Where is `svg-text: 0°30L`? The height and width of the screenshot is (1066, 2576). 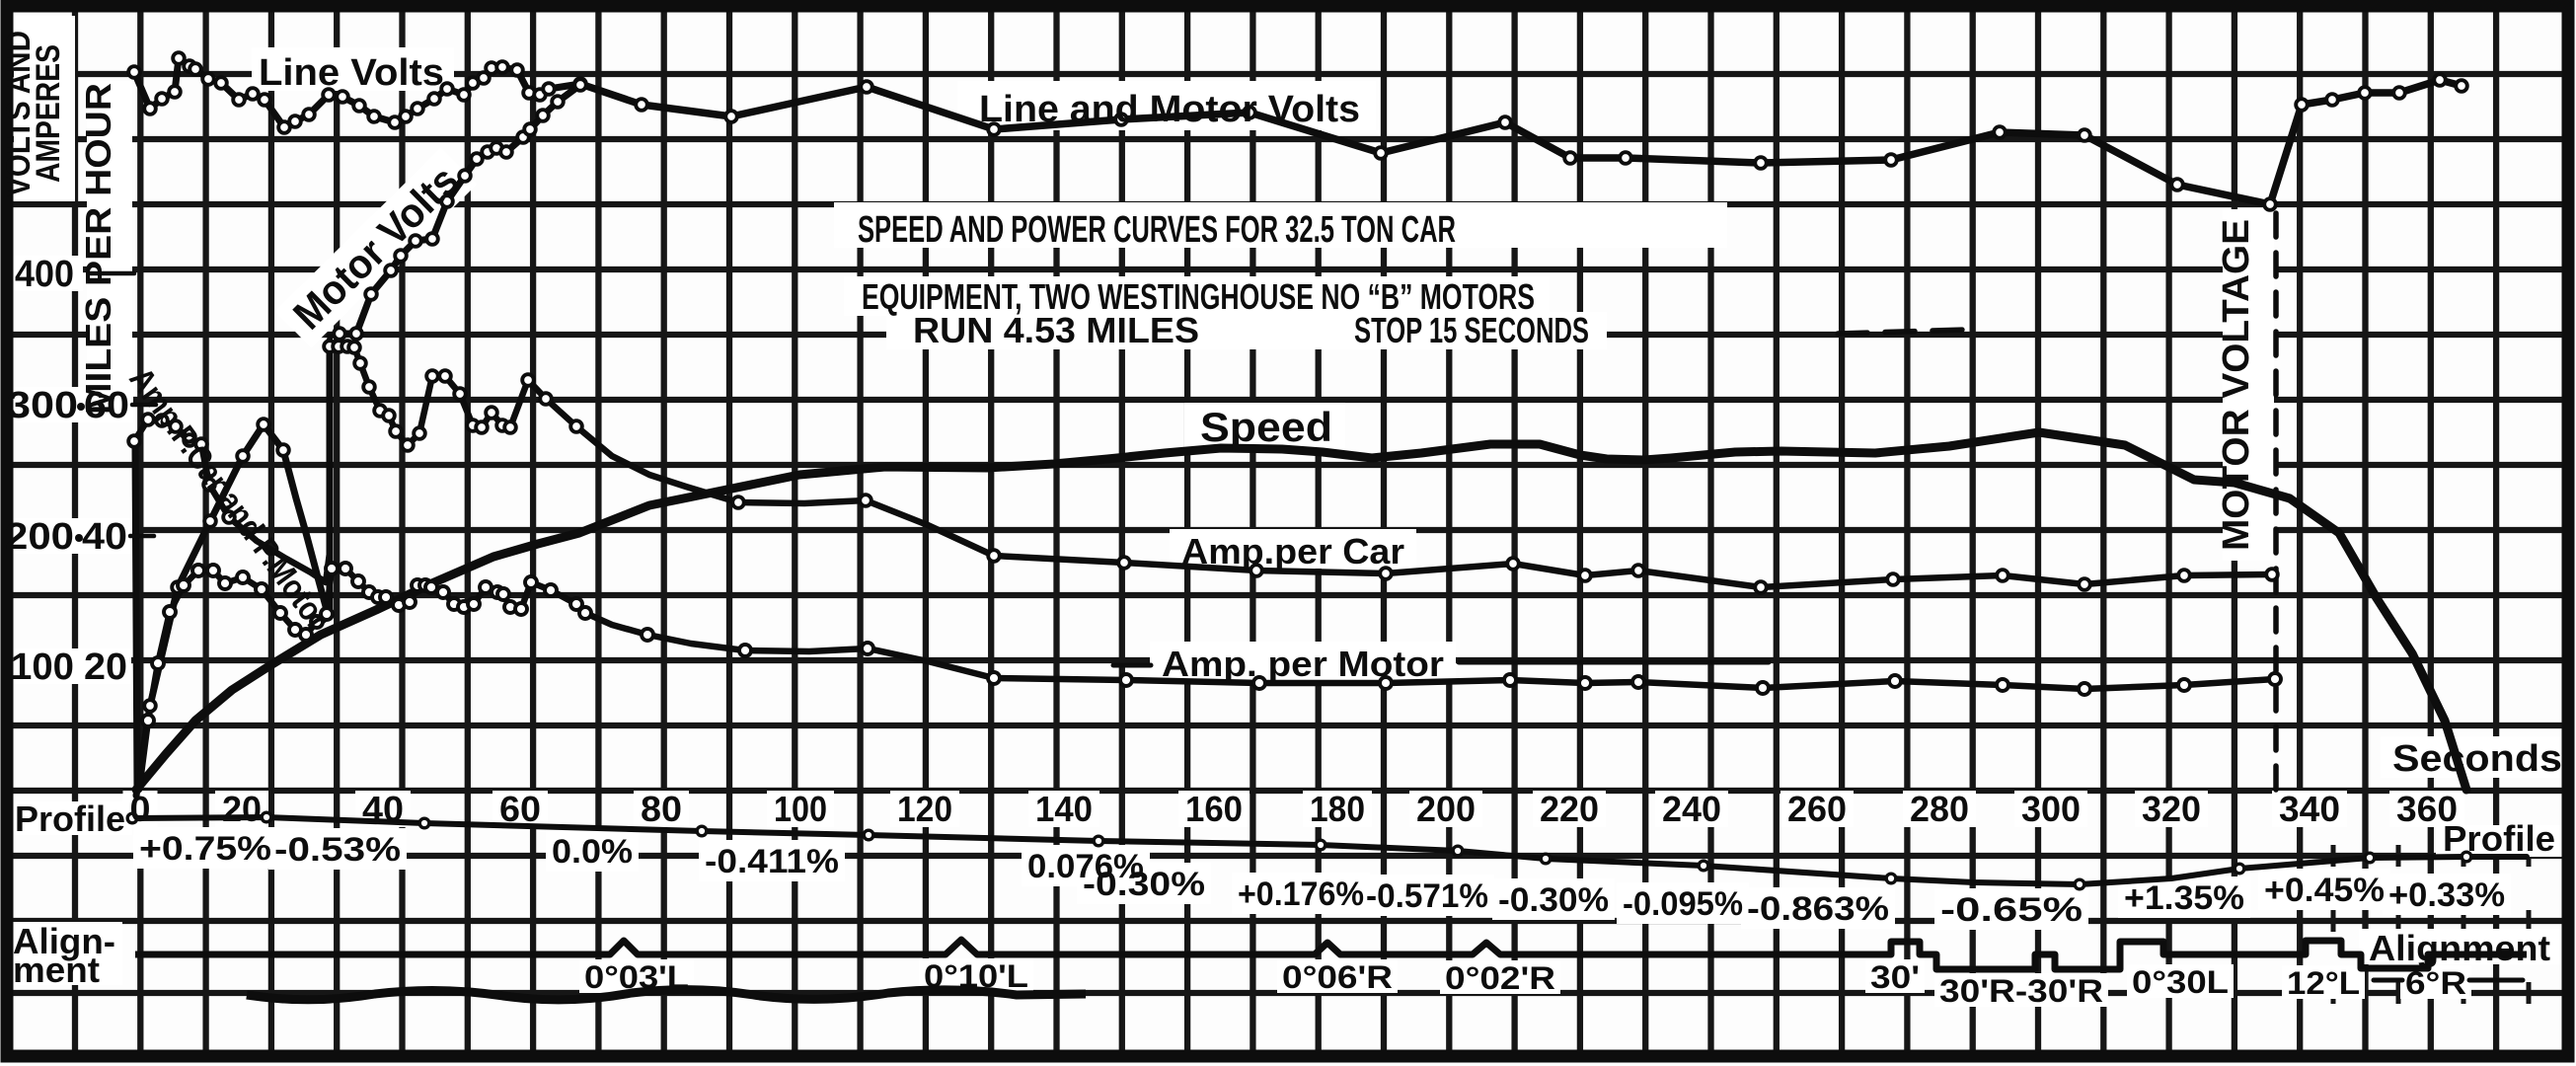
svg-text: 0°30L is located at coordinates (2180, 982).